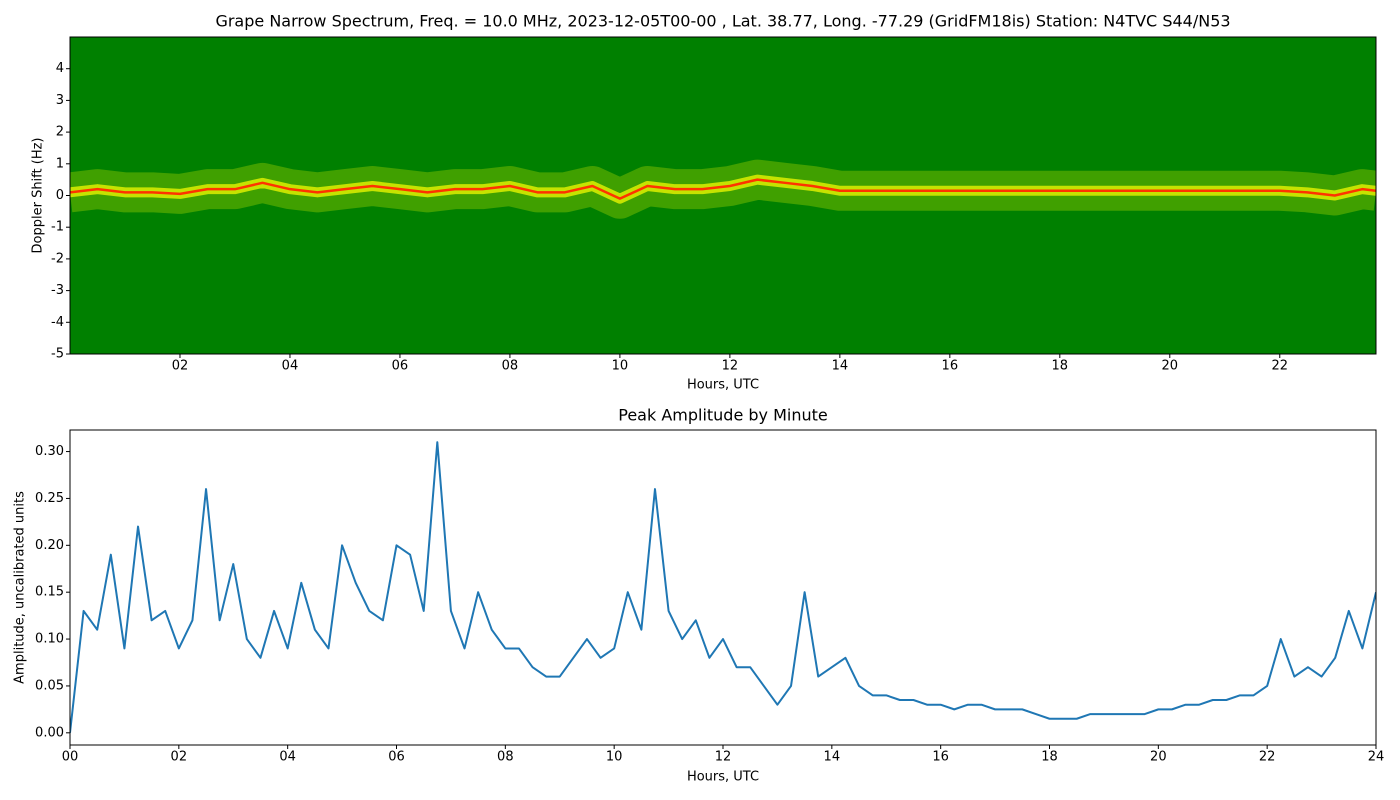 This screenshot has height=800, width=1400. What do you see at coordinates (60, 195) in the screenshot?
I see `y-tick-label: 0` at bounding box center [60, 195].